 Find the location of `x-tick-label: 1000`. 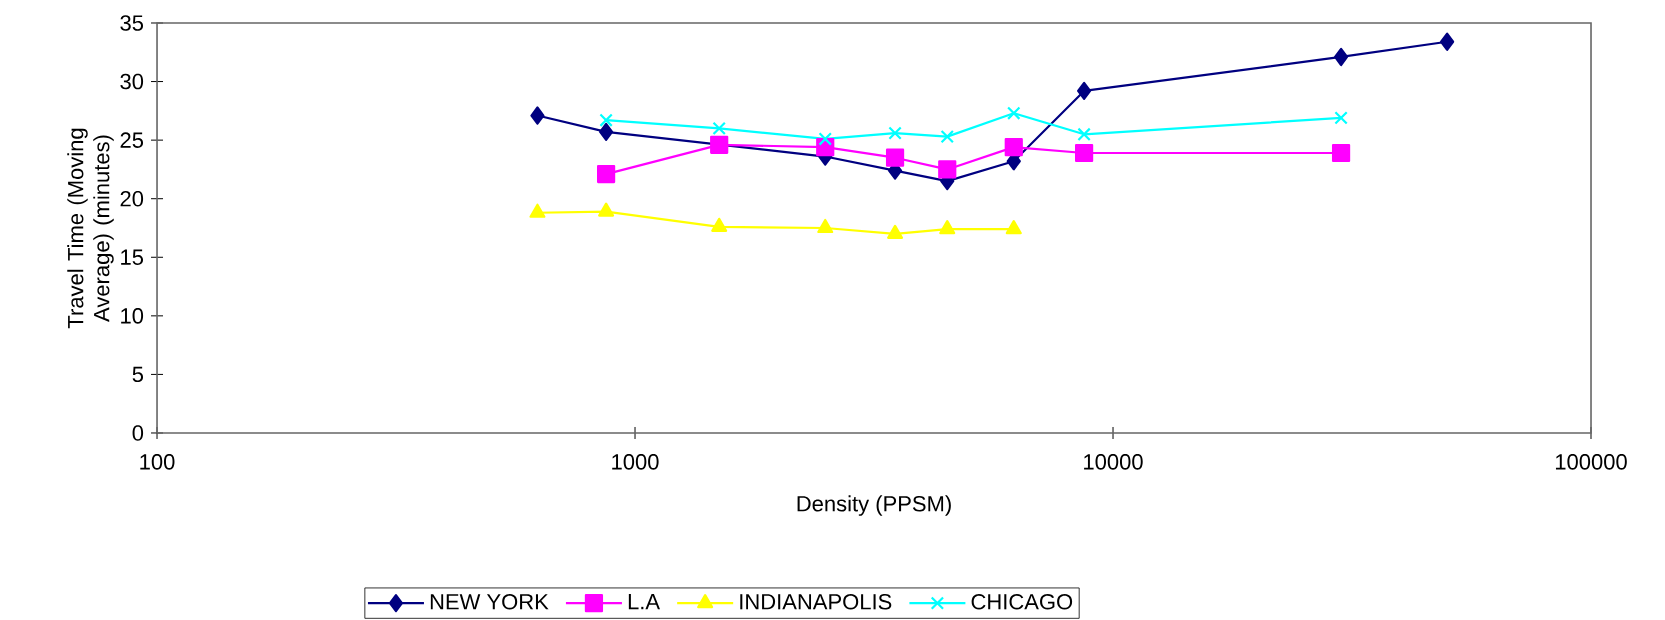

x-tick-label: 1000 is located at coordinates (635, 462).